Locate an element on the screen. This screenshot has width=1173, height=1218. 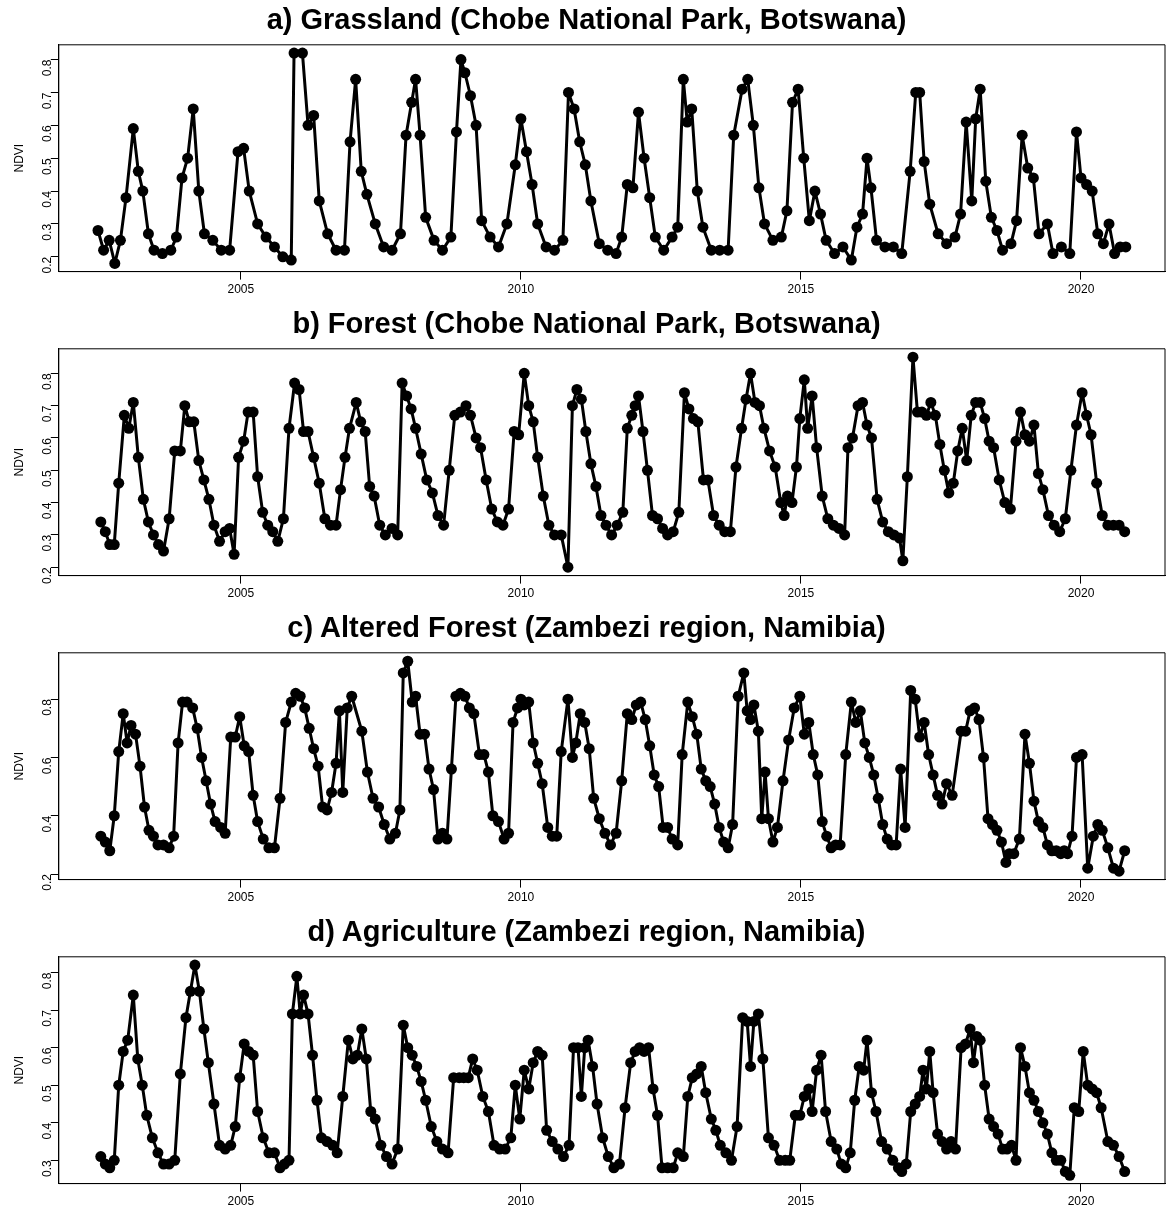
chart-title: a) Grassland (Chobe National Park, Botswana) is located at coordinates (586, 19).